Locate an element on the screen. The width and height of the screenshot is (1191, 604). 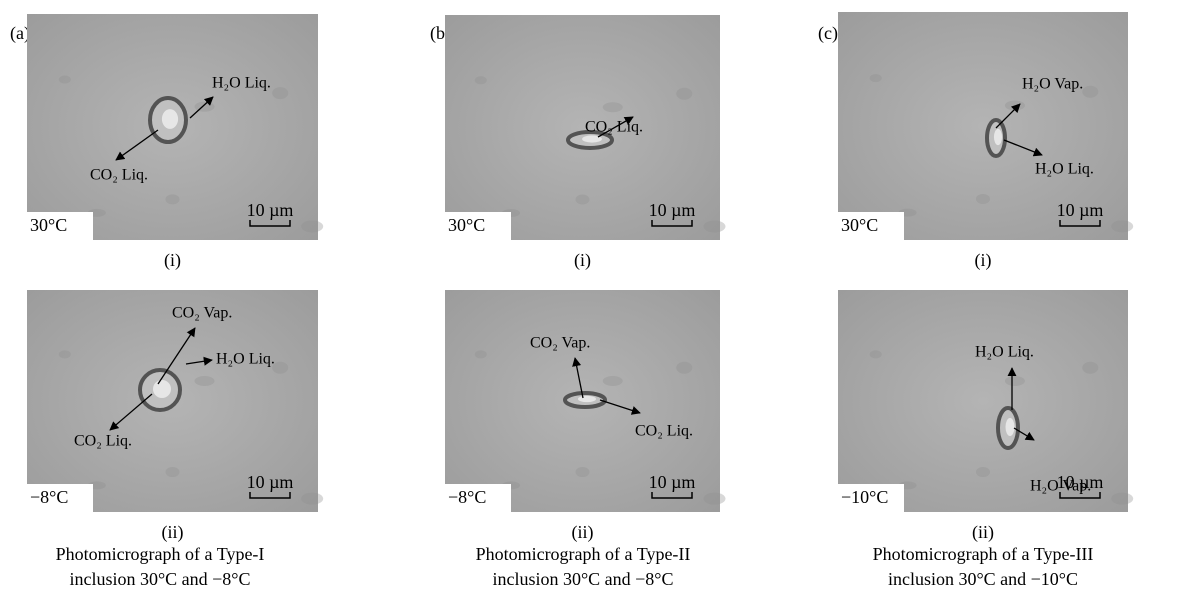
caption: inclusion 30°C and −10°C is located at coordinates (983, 579).